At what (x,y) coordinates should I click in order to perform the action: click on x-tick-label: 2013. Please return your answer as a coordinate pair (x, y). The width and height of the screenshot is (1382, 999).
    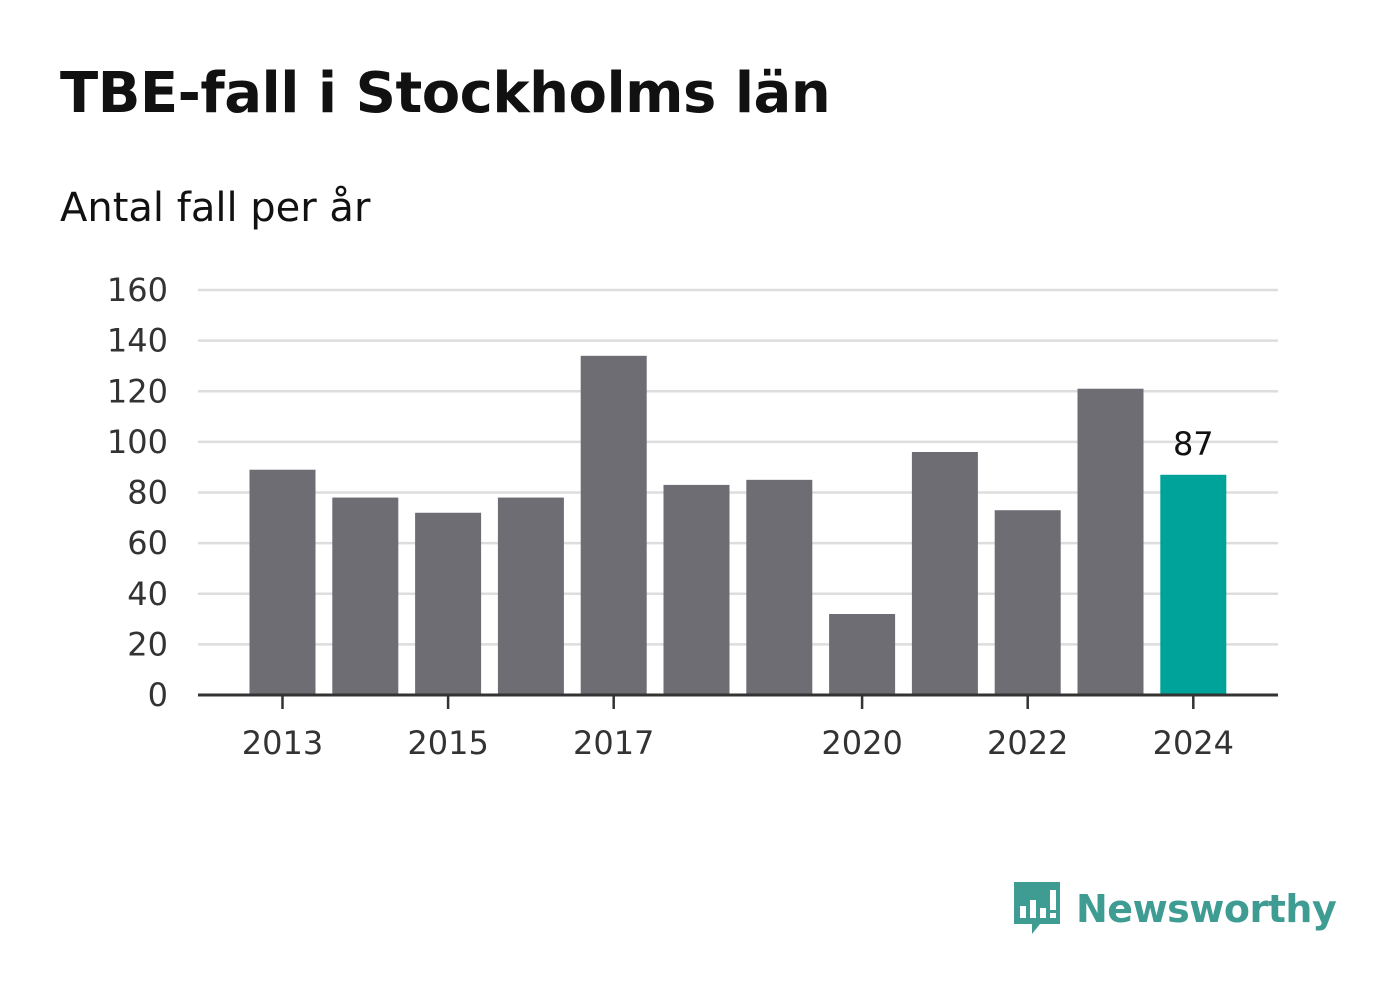
    Looking at the image, I should click on (282, 743).